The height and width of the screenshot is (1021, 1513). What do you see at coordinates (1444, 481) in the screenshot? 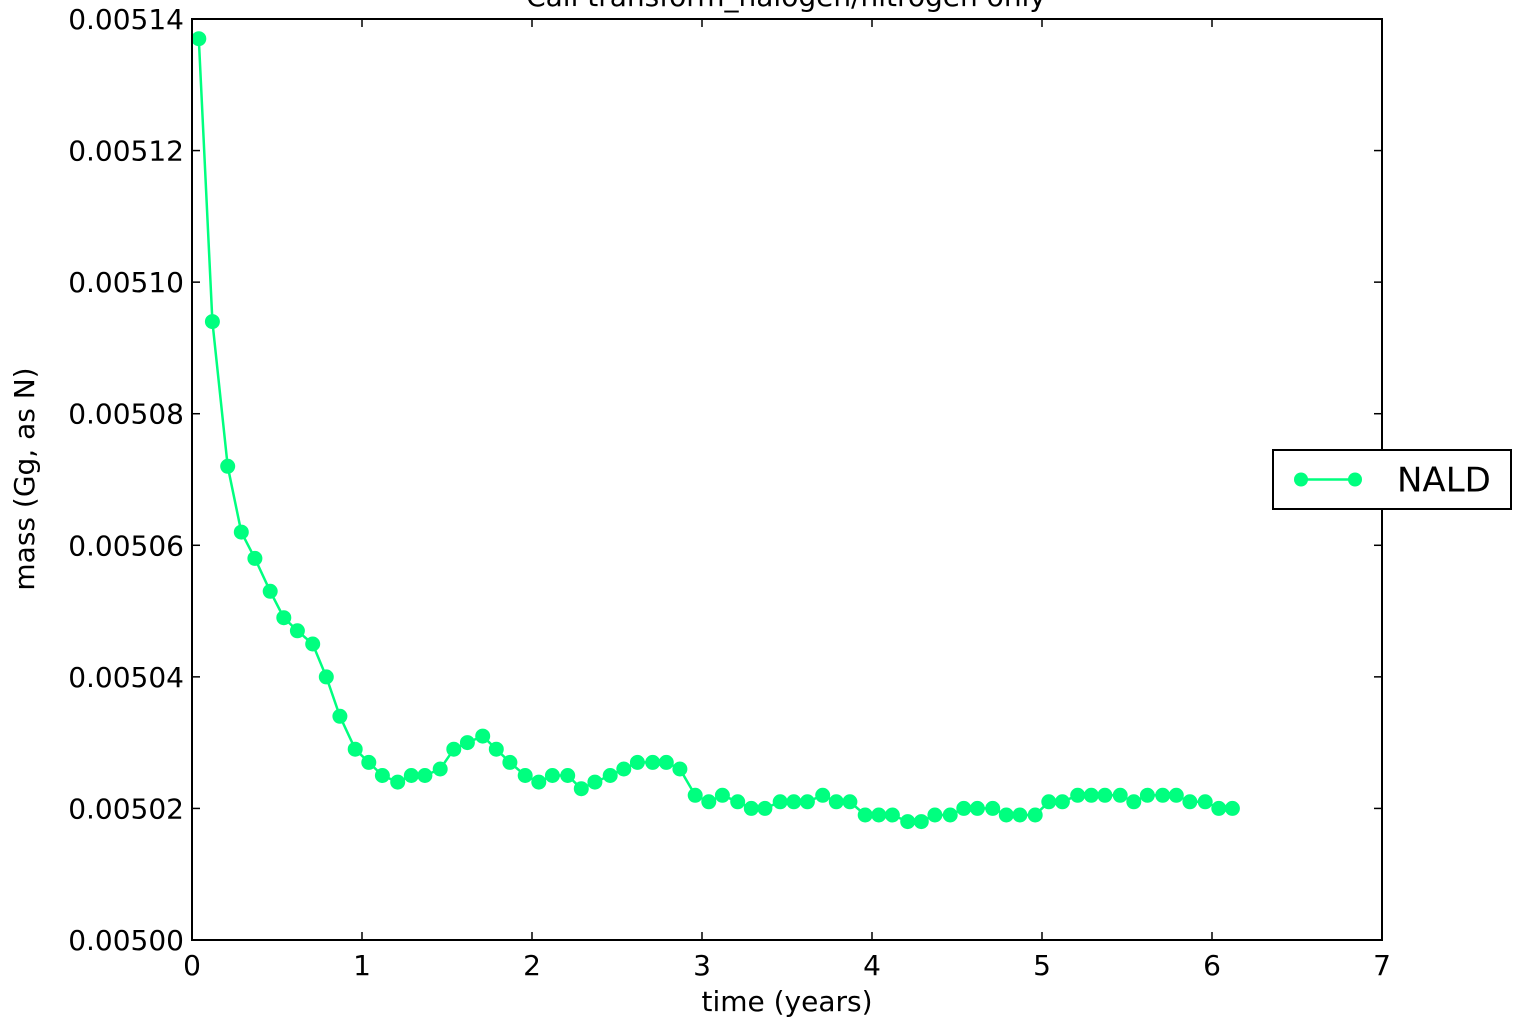
I see `legend-label: NALD` at bounding box center [1444, 481].